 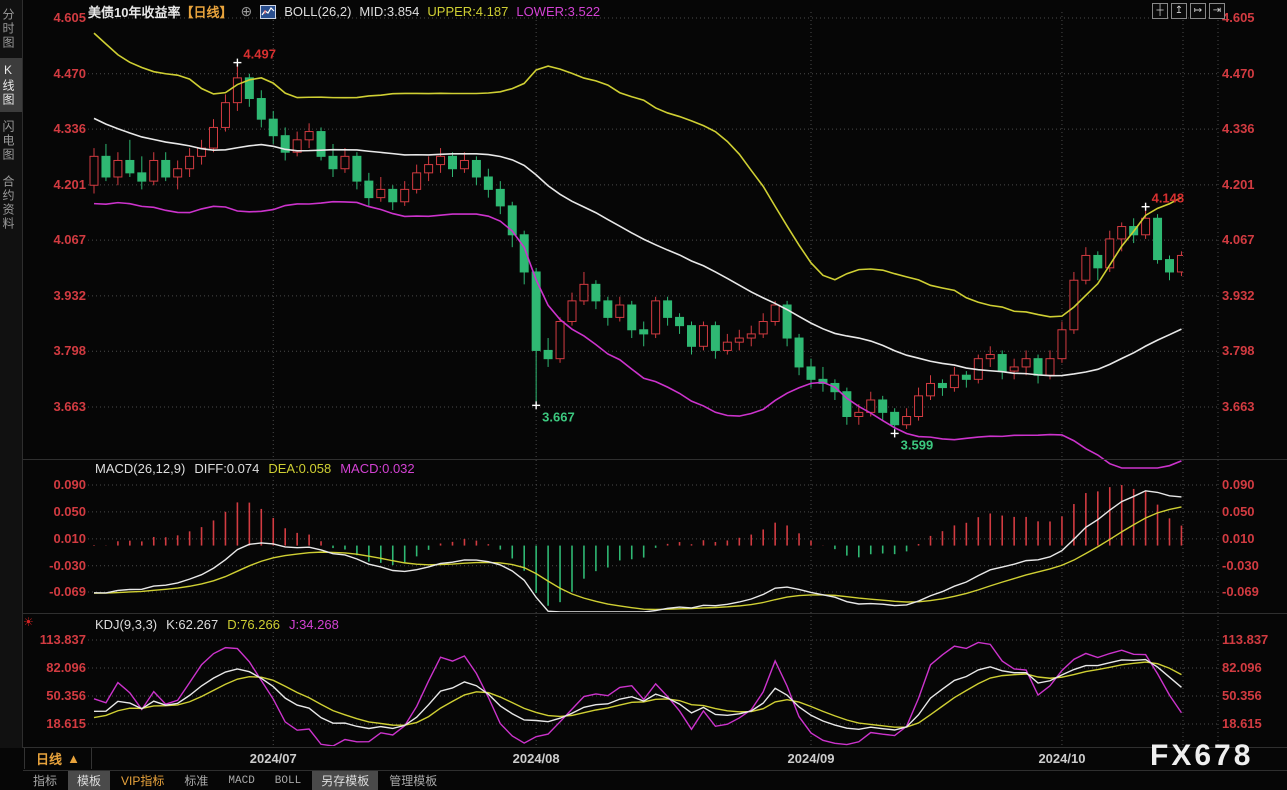 What do you see at coordinates (89, 780) in the screenshot?
I see `toolbar-tab-1: 模板` at bounding box center [89, 780].